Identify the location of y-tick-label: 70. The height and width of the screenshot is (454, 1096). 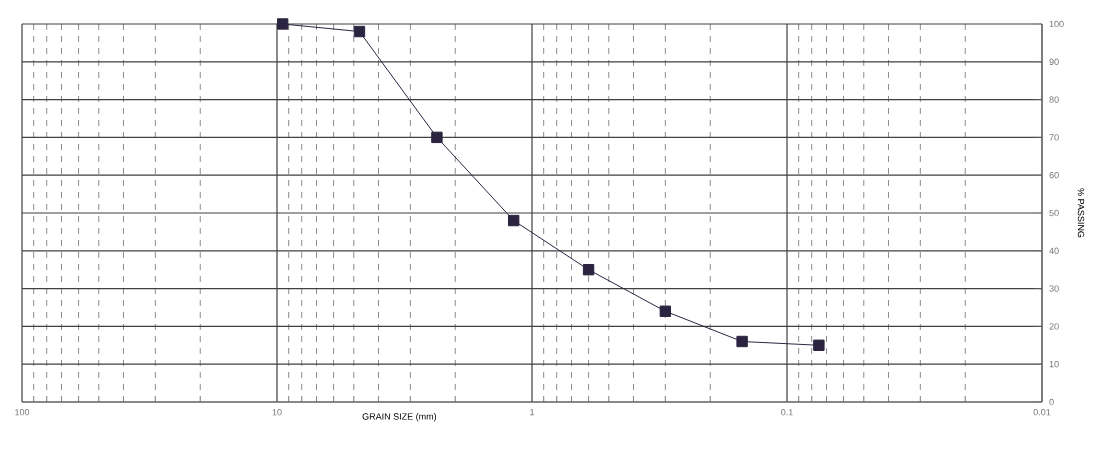
(1054, 137).